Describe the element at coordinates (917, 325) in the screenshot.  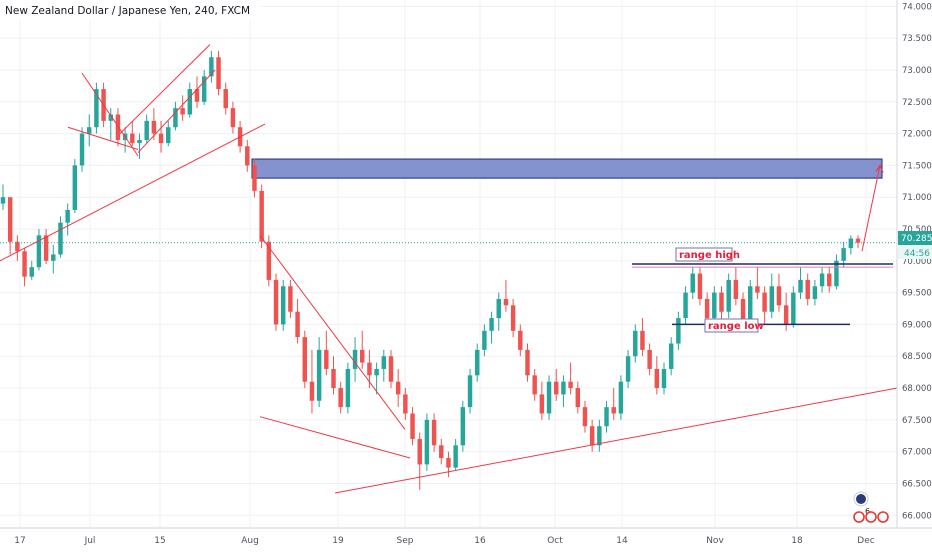
I see `y-tick-label: 69.000` at that location.